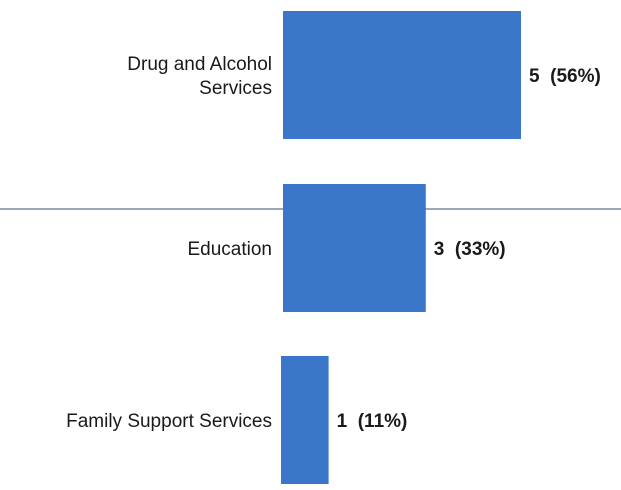 Image resolution: width=621 pixels, height=490 pixels. What do you see at coordinates (565, 76) in the screenshot?
I see `data-label-0: 5 (56%)` at bounding box center [565, 76].